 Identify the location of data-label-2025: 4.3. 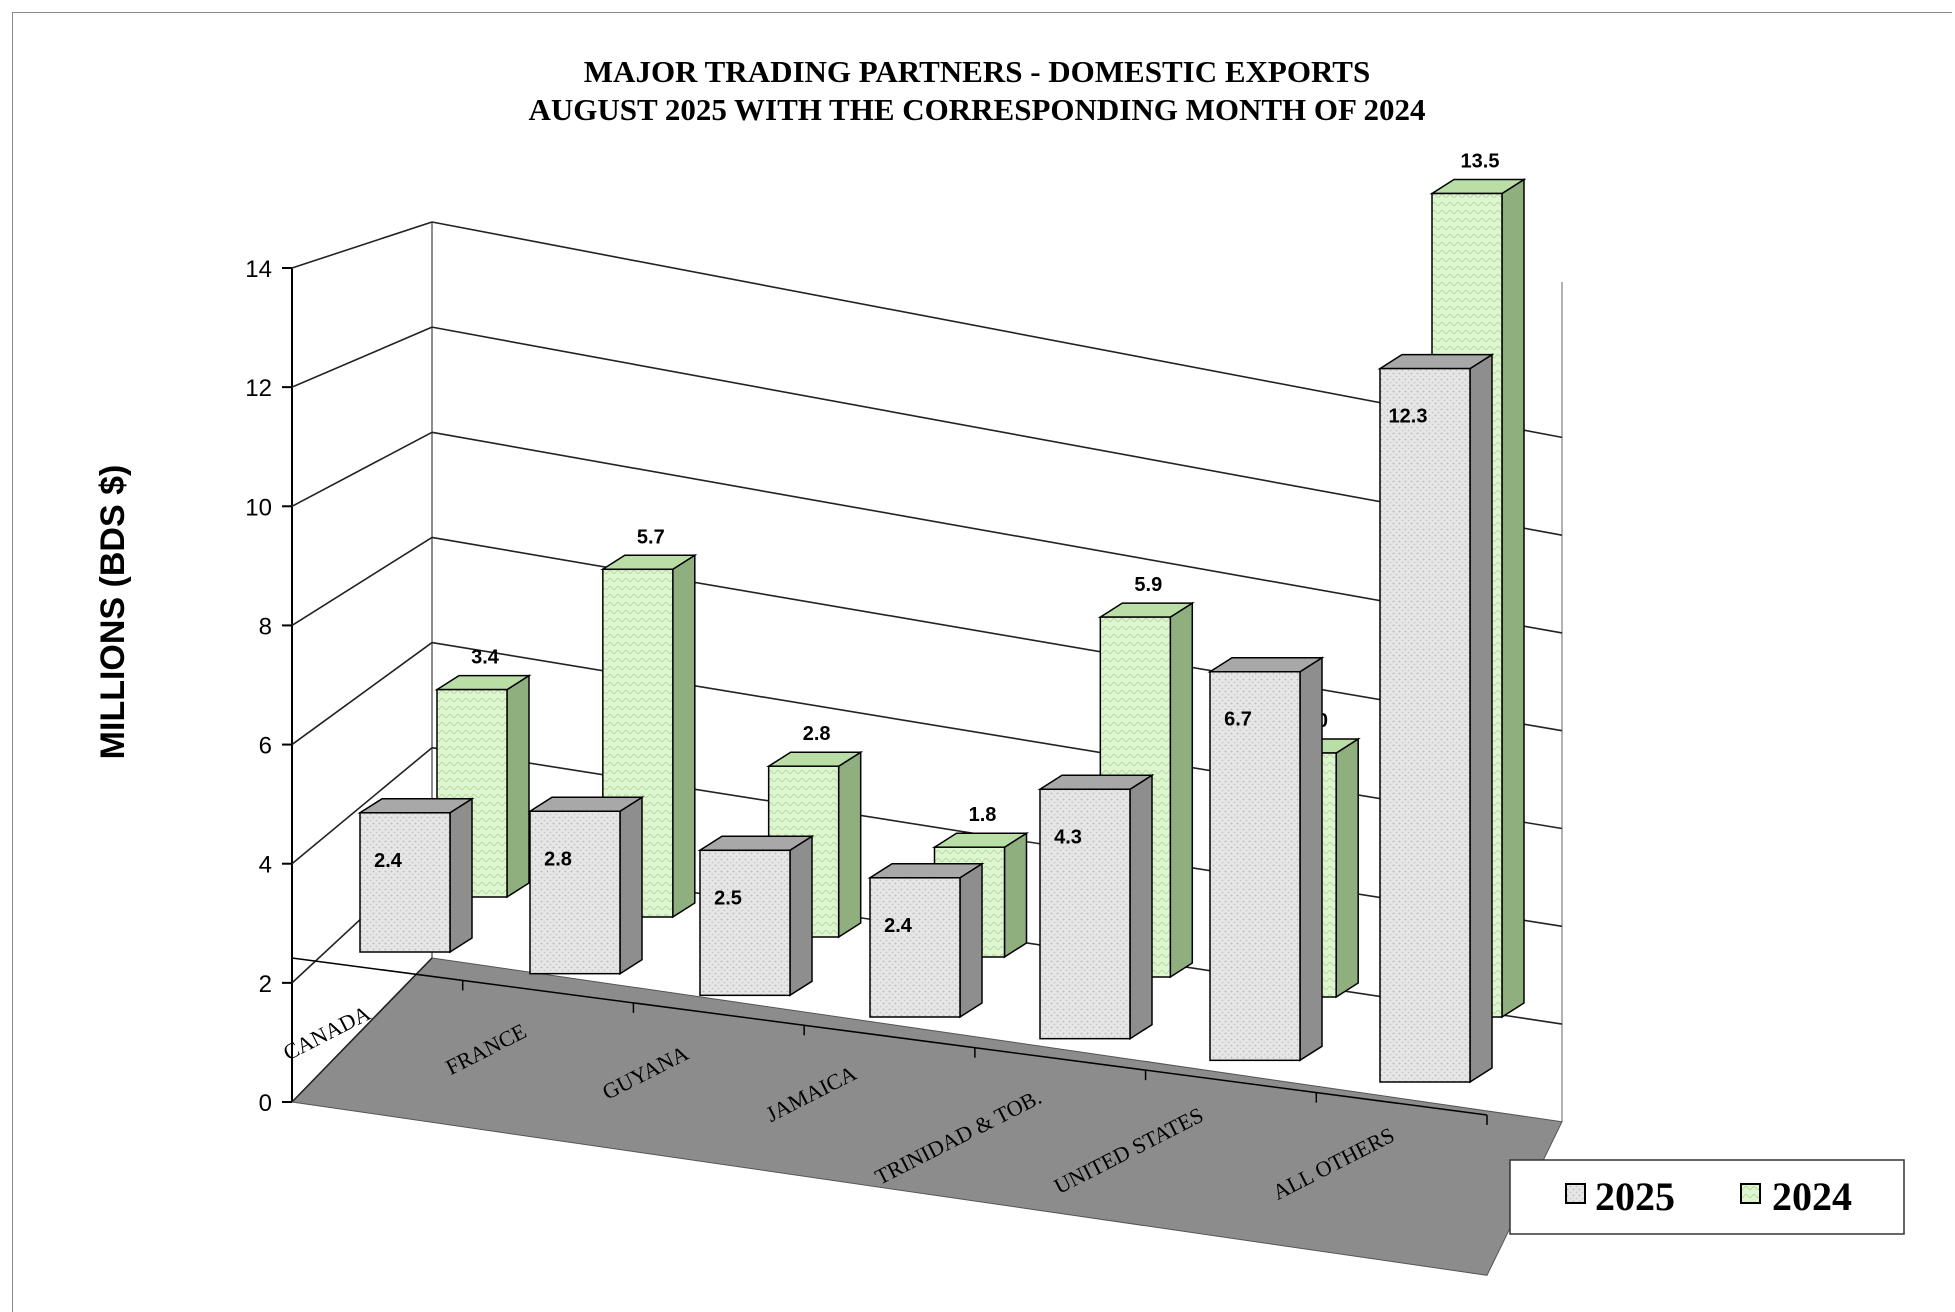
(1068, 837).